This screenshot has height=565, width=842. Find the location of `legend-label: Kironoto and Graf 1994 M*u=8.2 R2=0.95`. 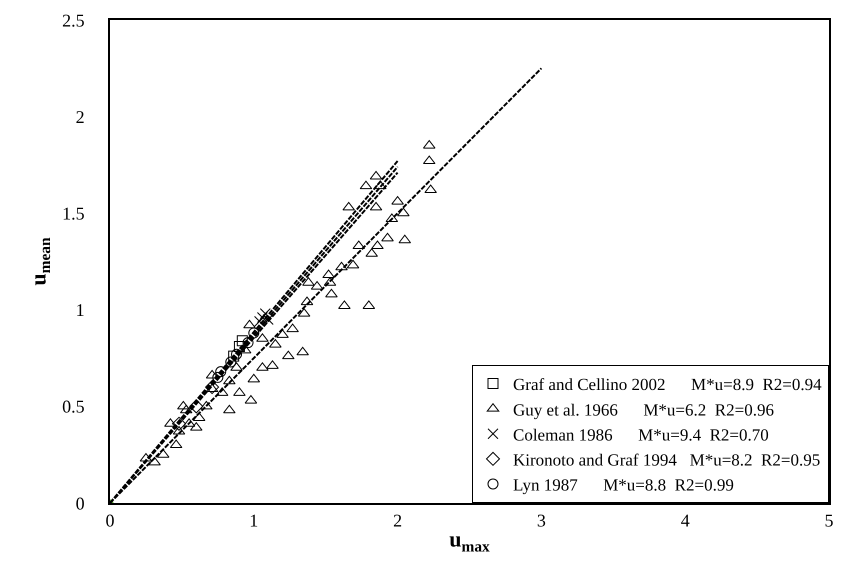

legend-label: Kironoto and Graf 1994 M*u=8.2 R2=0.95 is located at coordinates (666, 460).